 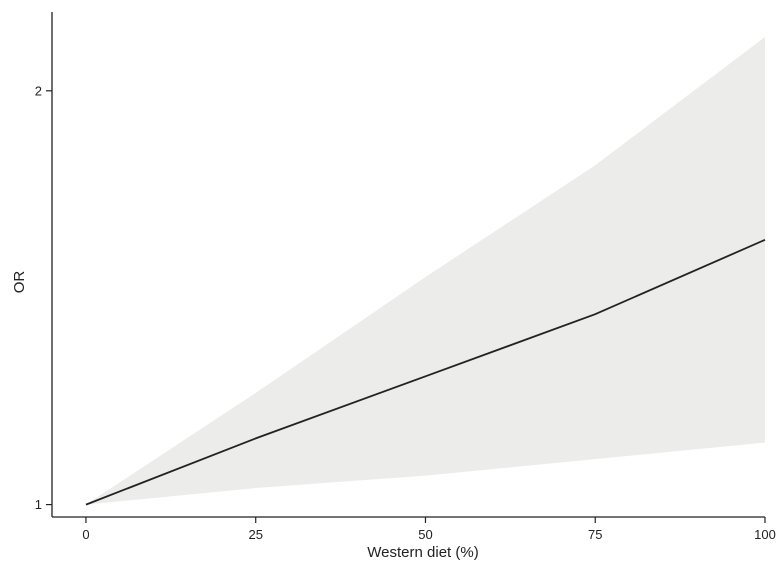 What do you see at coordinates (422, 552) in the screenshot?
I see `x-axis-title: Western diet (%)` at bounding box center [422, 552].